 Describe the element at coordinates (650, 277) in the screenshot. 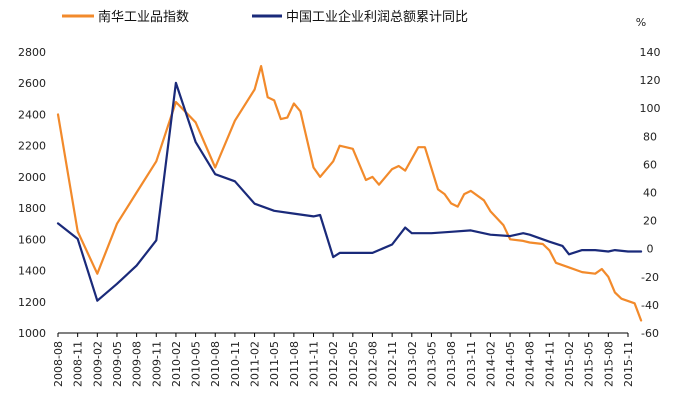

I see `right-axis-tick-label: -20` at that location.